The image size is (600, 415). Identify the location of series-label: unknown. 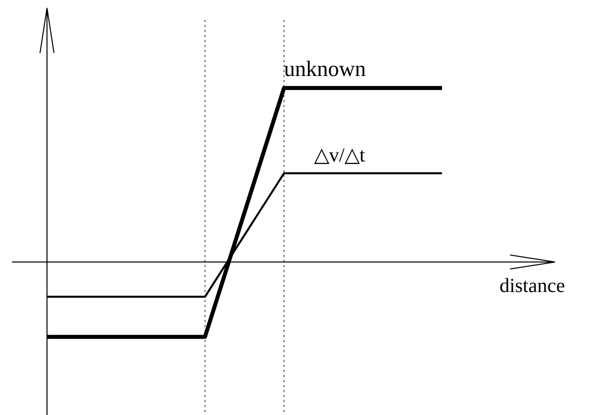
(325, 68).